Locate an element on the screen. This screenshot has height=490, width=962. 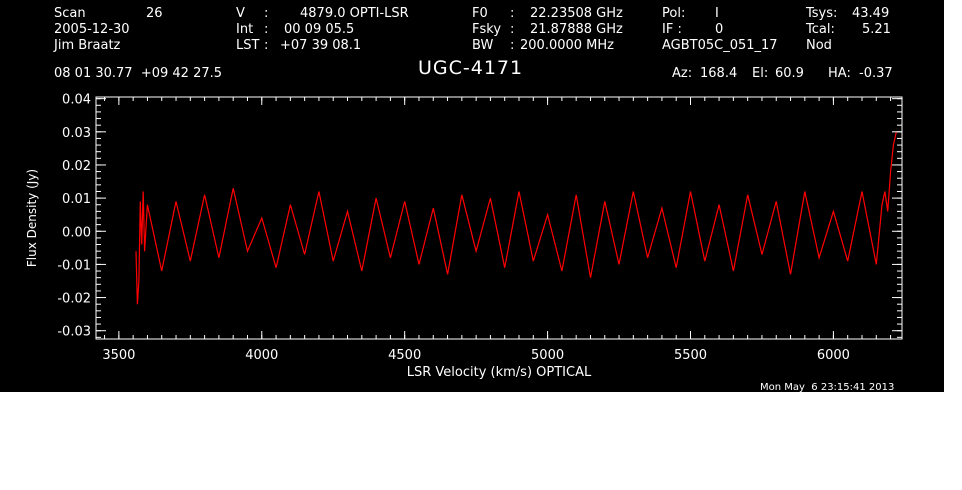
x-tick-label: 4000 is located at coordinates (261, 355).